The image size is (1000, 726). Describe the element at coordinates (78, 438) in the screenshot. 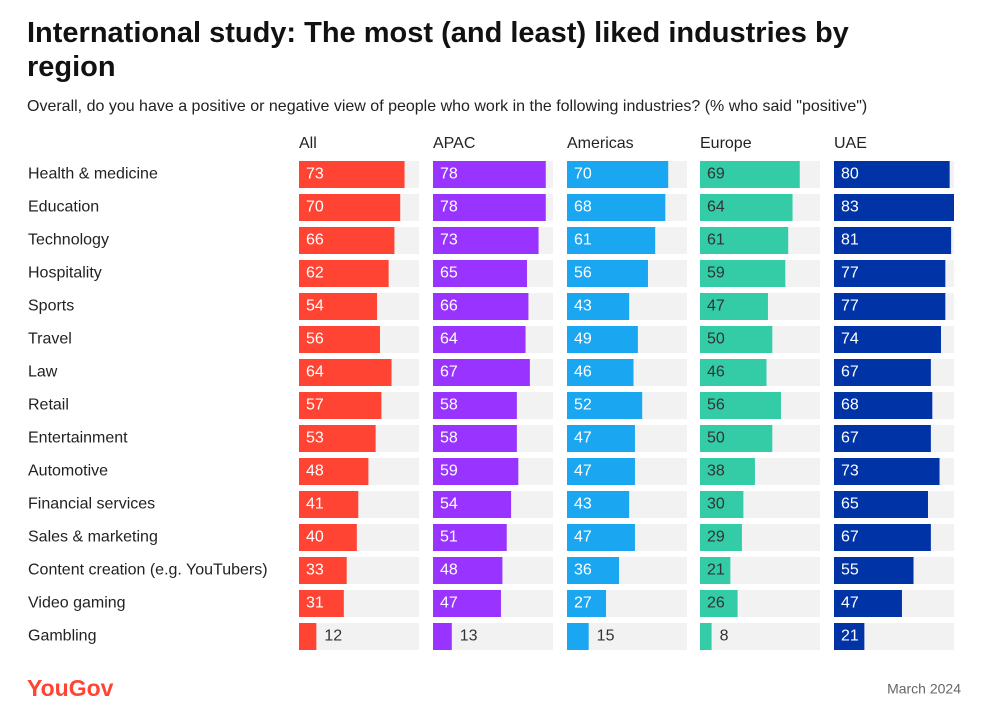

I see `category-label: Entertainment` at that location.